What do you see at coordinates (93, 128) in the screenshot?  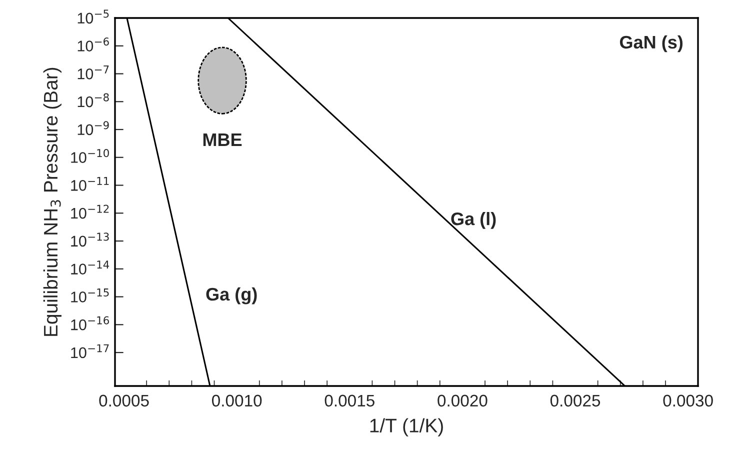 I see `y-tick-label: 10$^{−9}$` at bounding box center [93, 128].